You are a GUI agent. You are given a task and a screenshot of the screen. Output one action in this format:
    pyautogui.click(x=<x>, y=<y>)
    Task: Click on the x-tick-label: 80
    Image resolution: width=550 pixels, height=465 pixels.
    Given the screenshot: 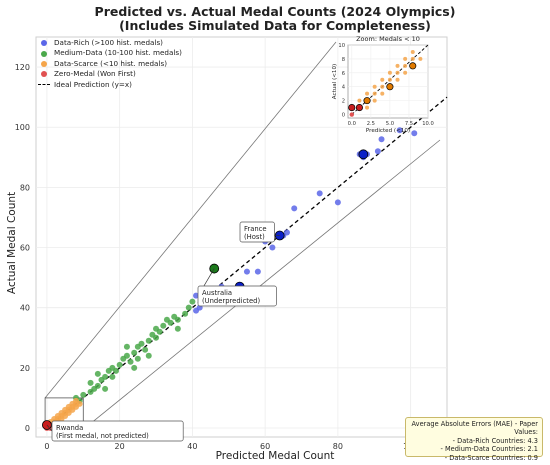 What is the action you would take?
    pyautogui.click(x=338, y=446)
    